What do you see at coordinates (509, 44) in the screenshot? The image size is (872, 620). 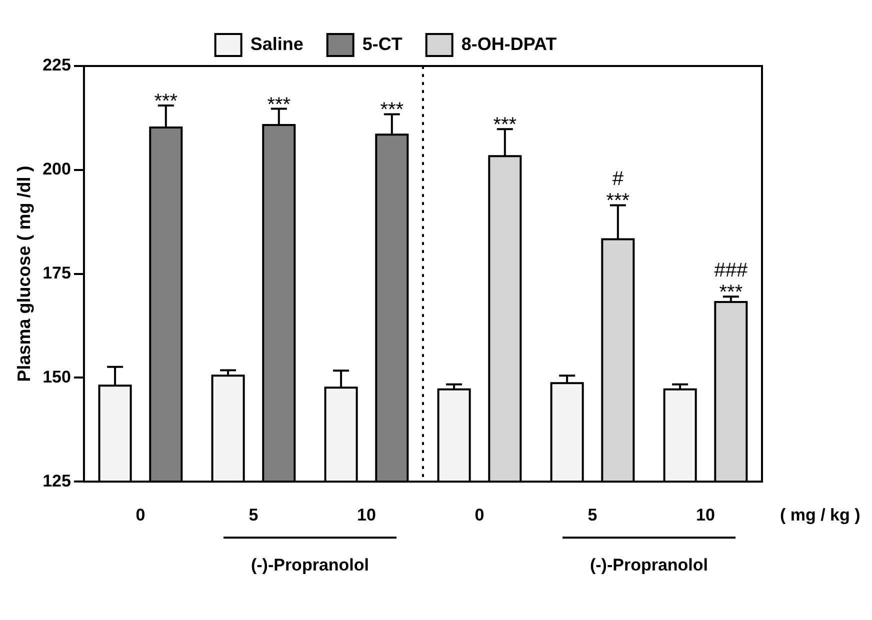 I see `legend-label: 8-OH-DPAT` at bounding box center [509, 44].